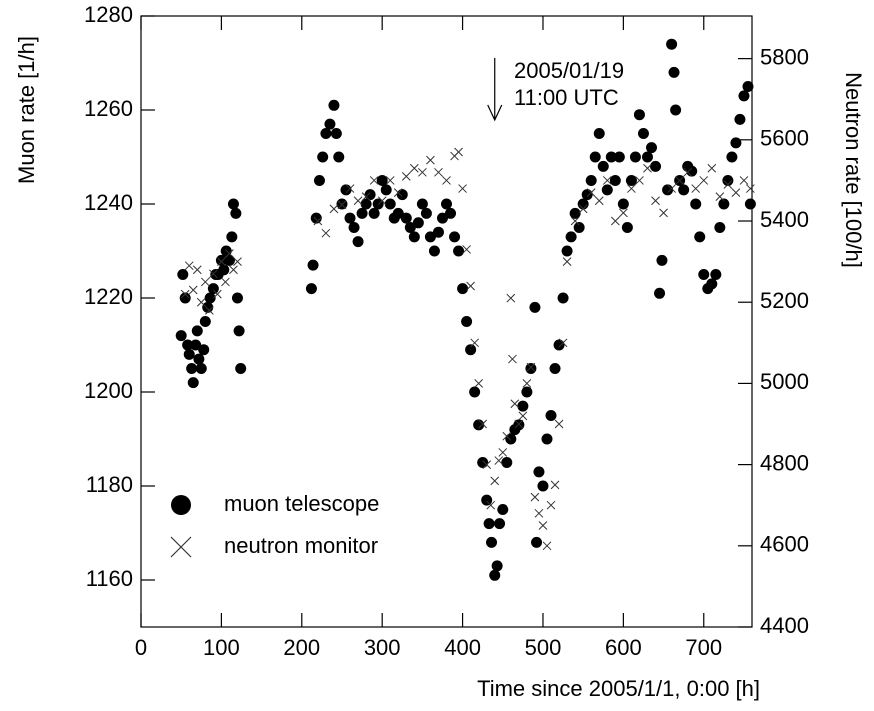  What do you see at coordinates (462, 647) in the screenshot?
I see `x-tick-label: 400` at bounding box center [462, 647].